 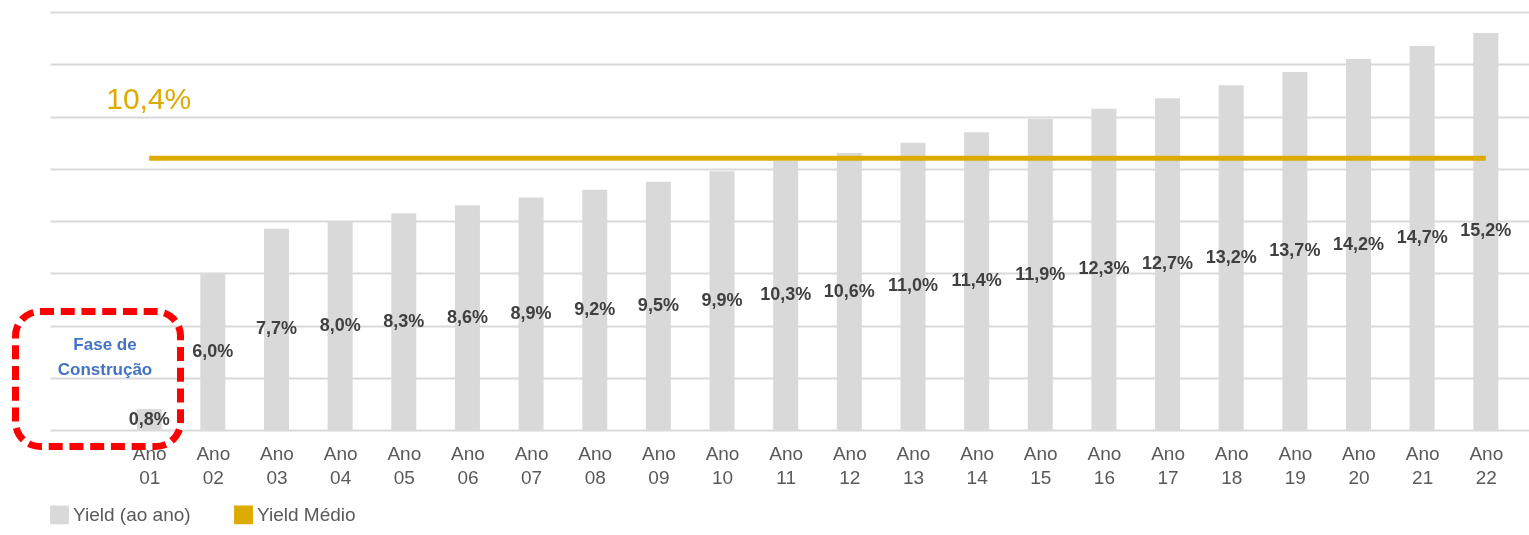 What do you see at coordinates (149, 99) in the screenshot?
I see `annotation: 10,4%` at bounding box center [149, 99].